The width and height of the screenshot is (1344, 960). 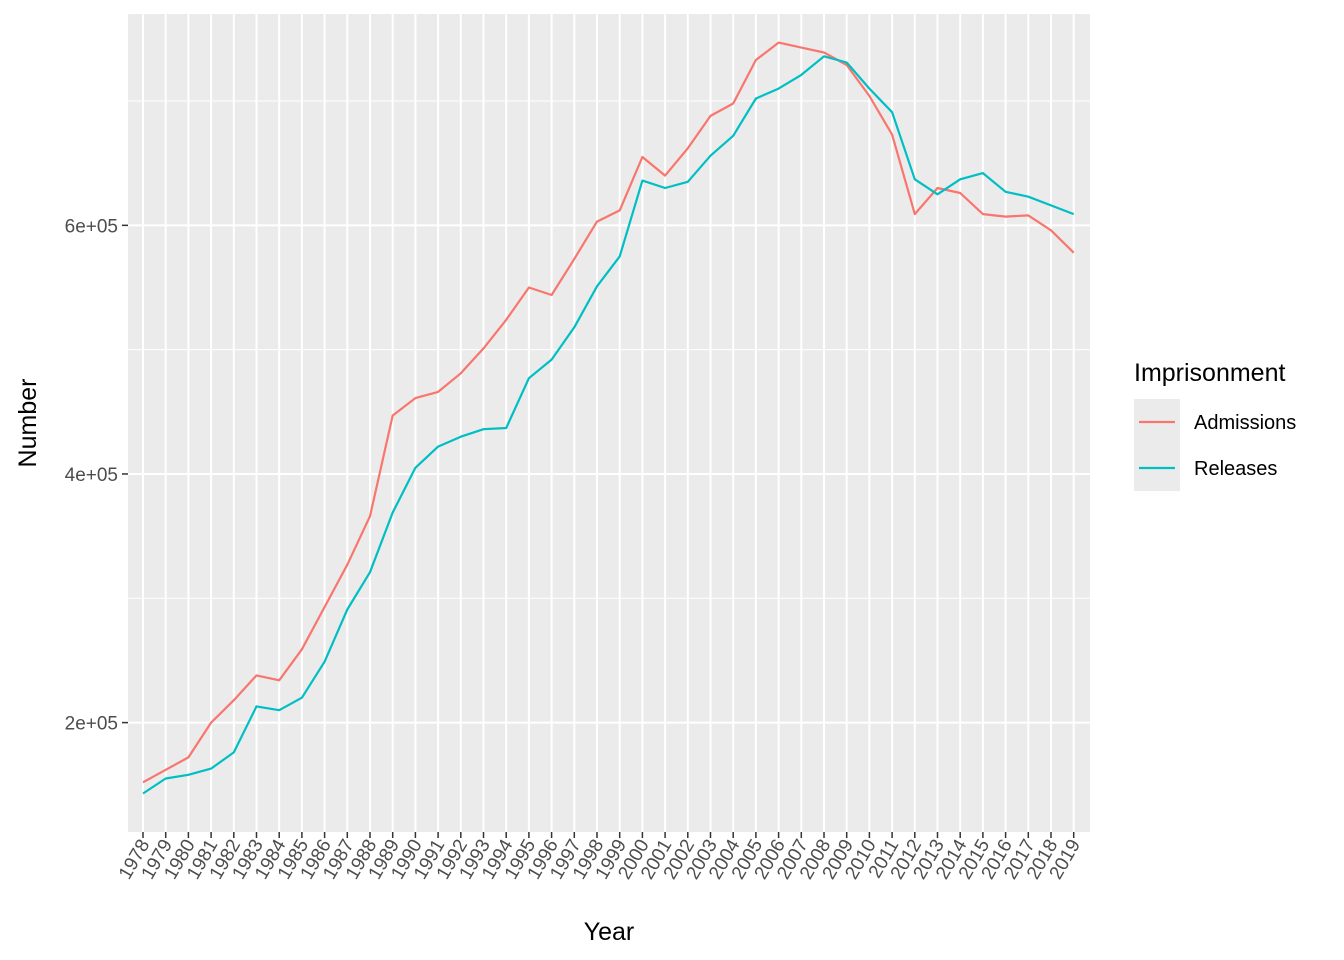 What do you see at coordinates (1245, 423) in the screenshot?
I see `legend-label-admissions: Admissions` at bounding box center [1245, 423].